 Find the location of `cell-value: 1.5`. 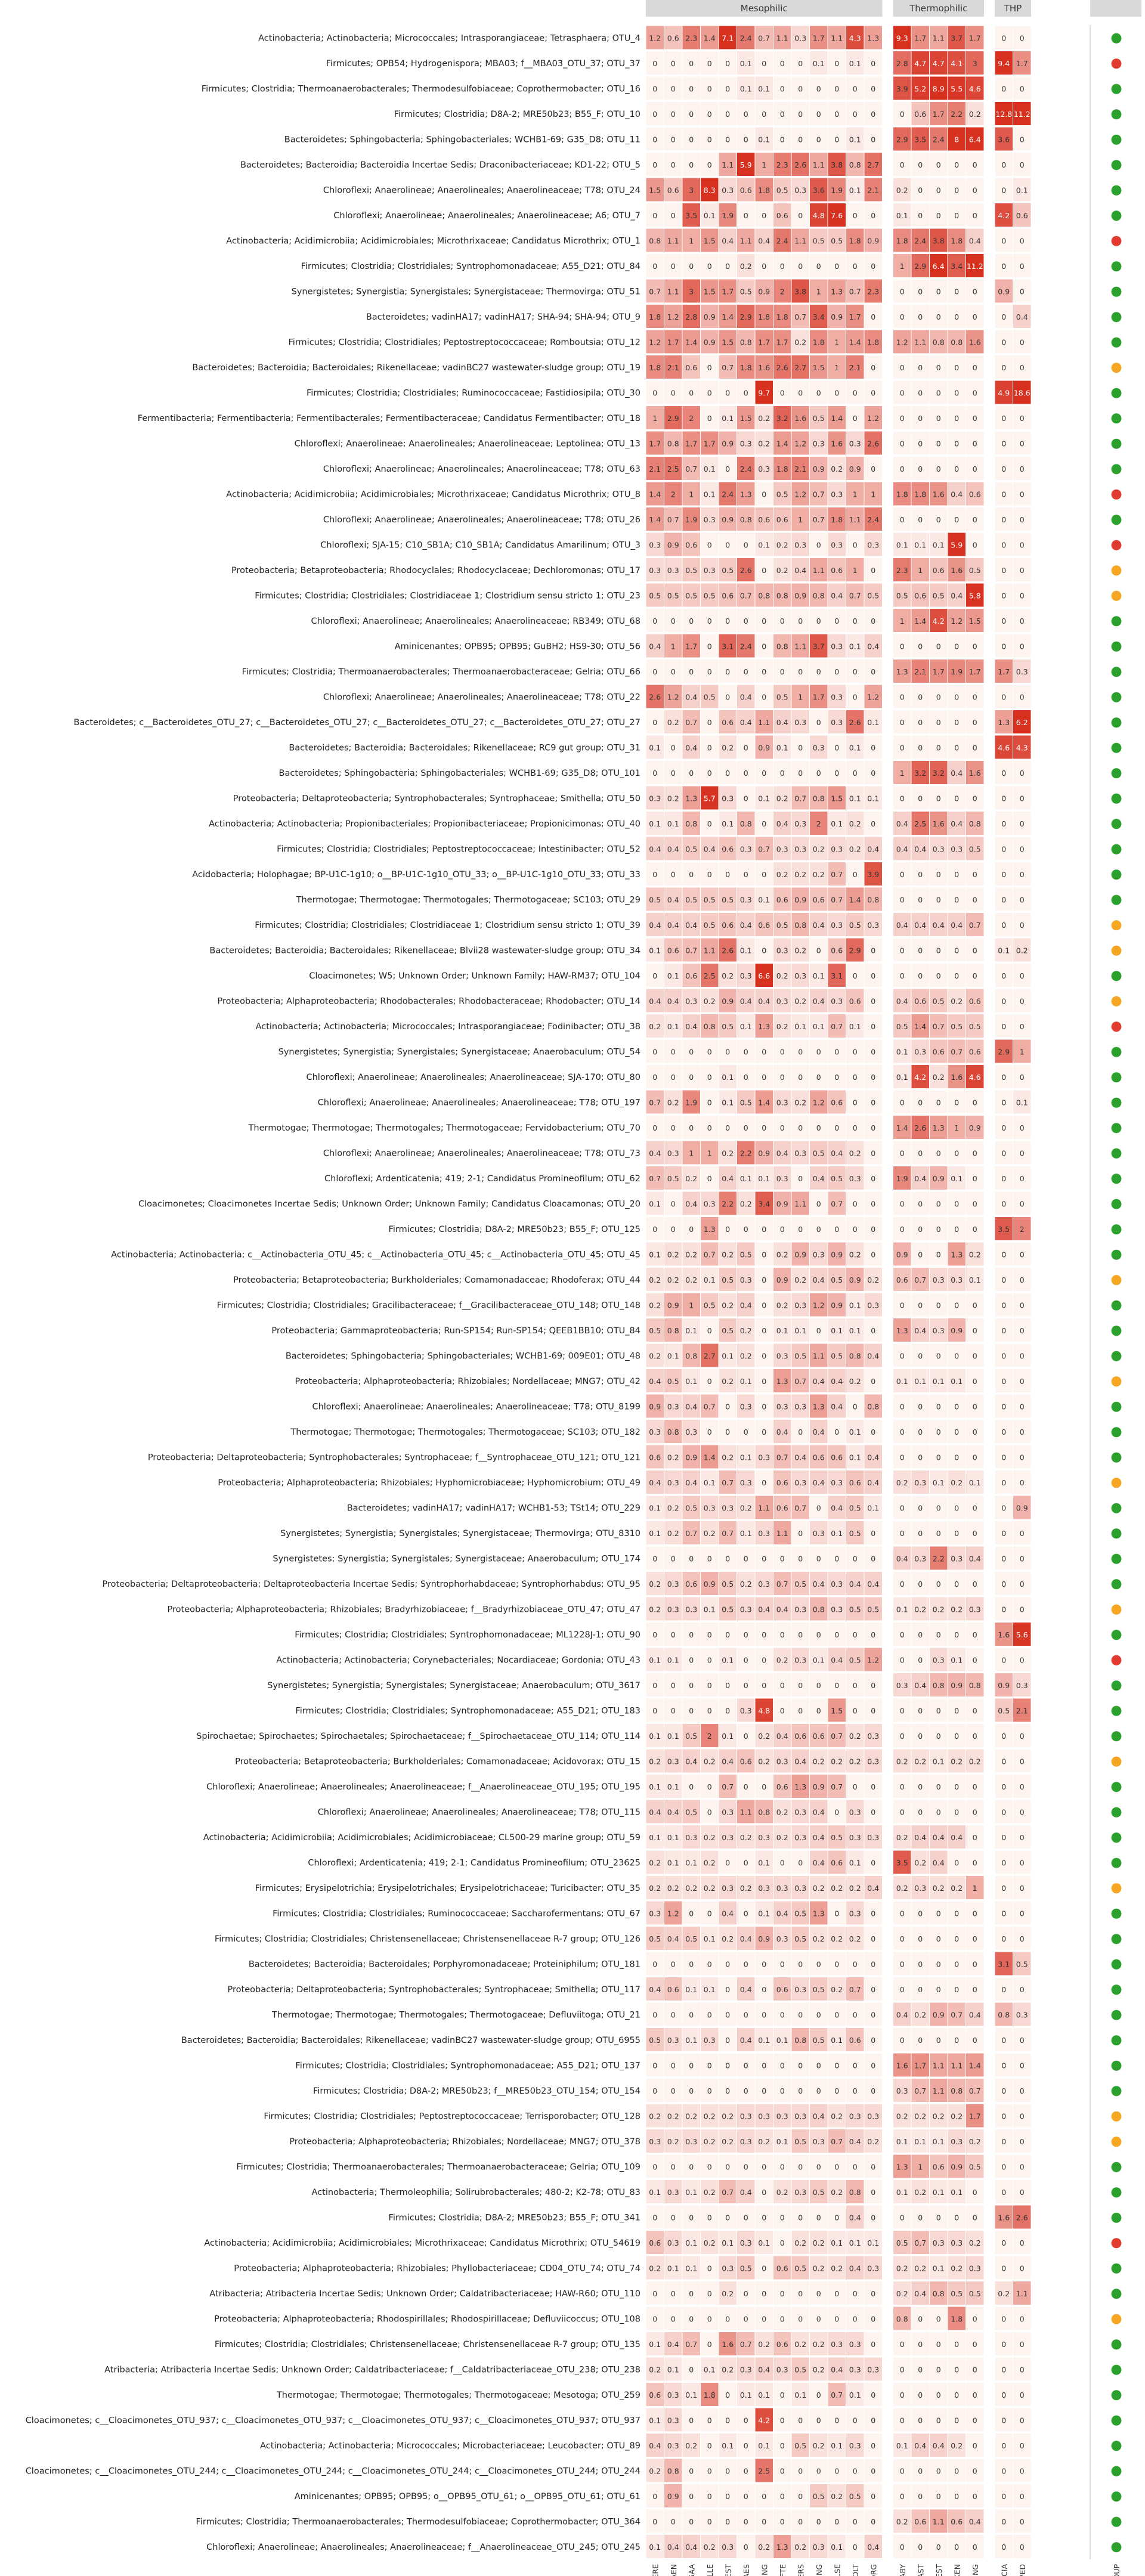

cell-value: 1.5 is located at coordinates (710, 291).